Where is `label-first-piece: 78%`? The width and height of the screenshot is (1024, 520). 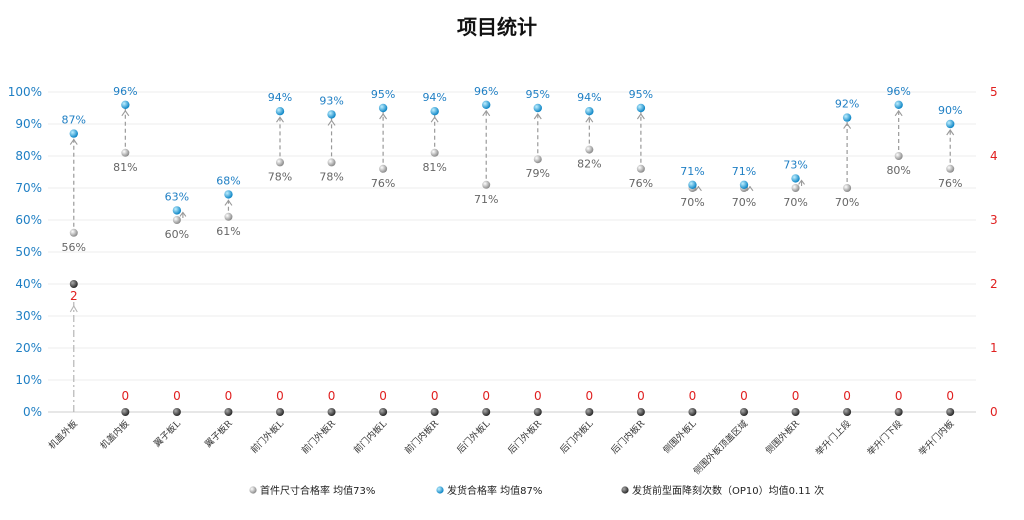
label-first-piece: 78% is located at coordinates (280, 176).